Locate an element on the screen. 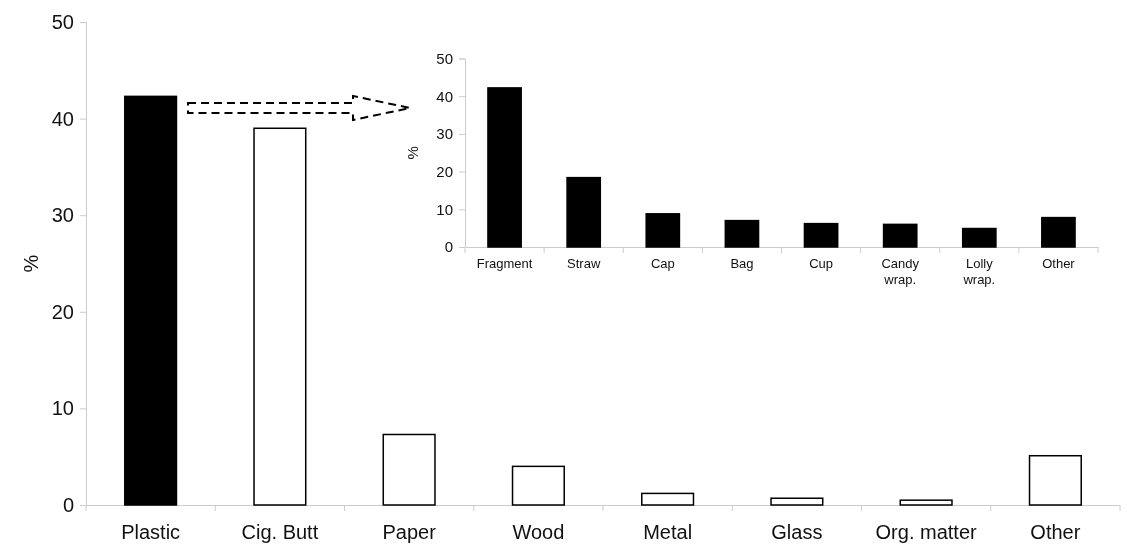  x-tick-label: Paper is located at coordinates (409, 532).